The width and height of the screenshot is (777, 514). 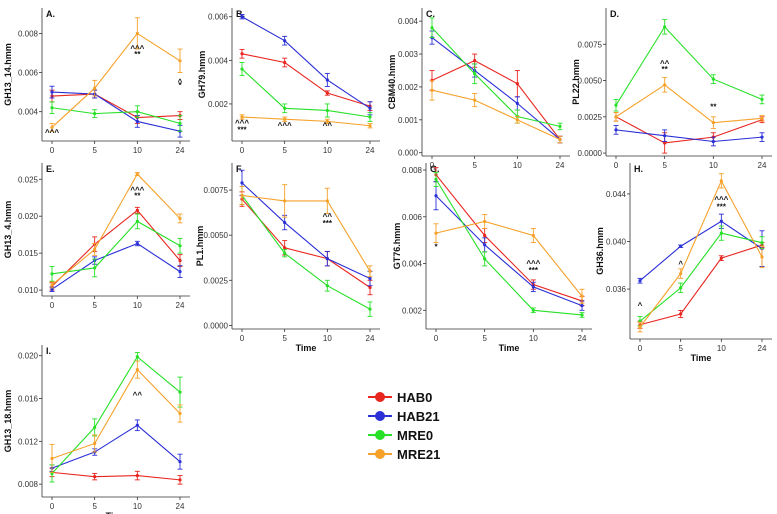 What do you see at coordinates (590, 117) in the screenshot?
I see `y-tick-label: 0.0025` at bounding box center [590, 117].